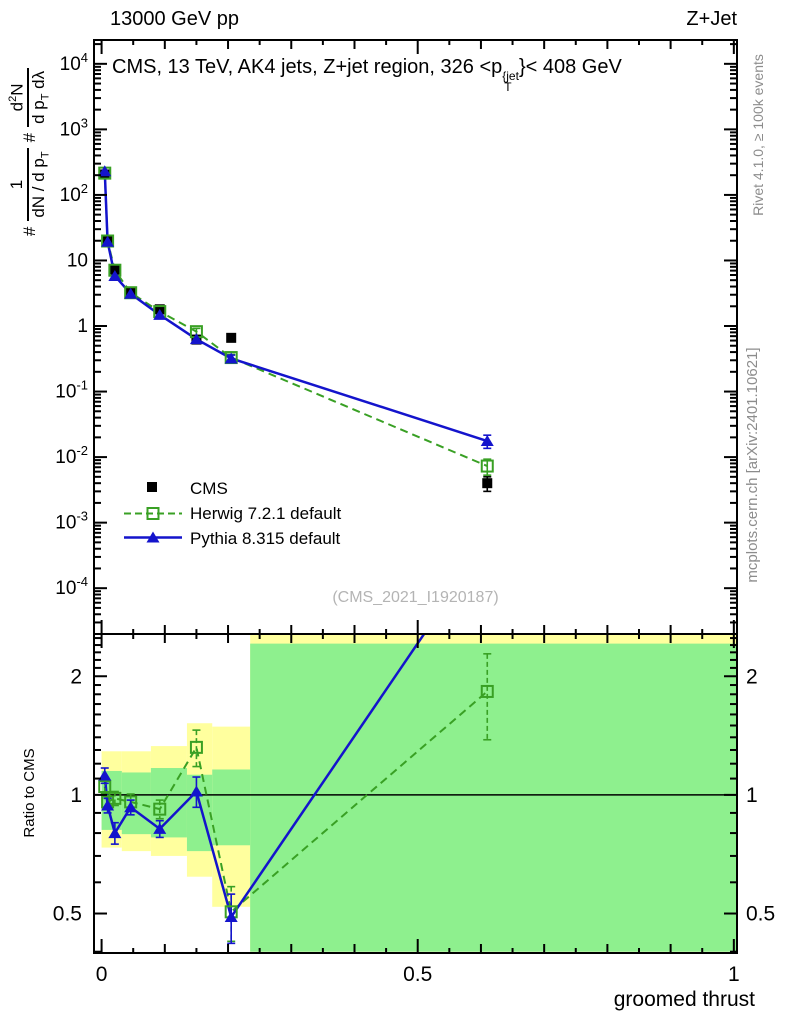  What do you see at coordinates (71, 455) in the screenshot?
I see `svg-text: 10⁻²` at bounding box center [71, 455].